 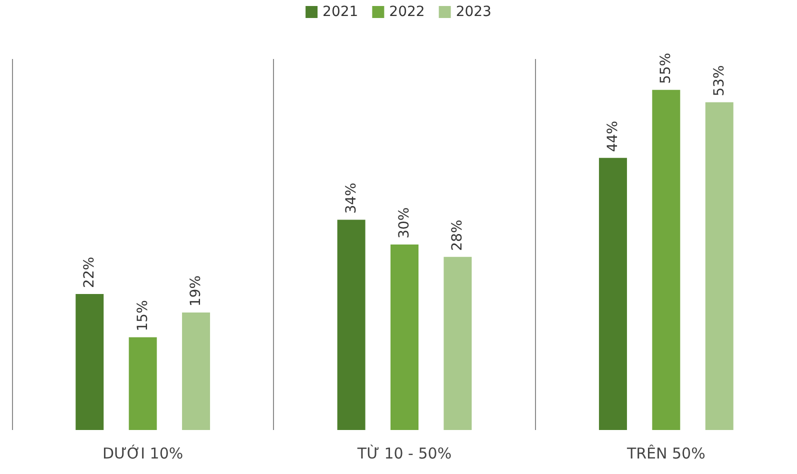 I want to click on x-tick-label: TỪ 10 - 50%, so click(x=404, y=453).